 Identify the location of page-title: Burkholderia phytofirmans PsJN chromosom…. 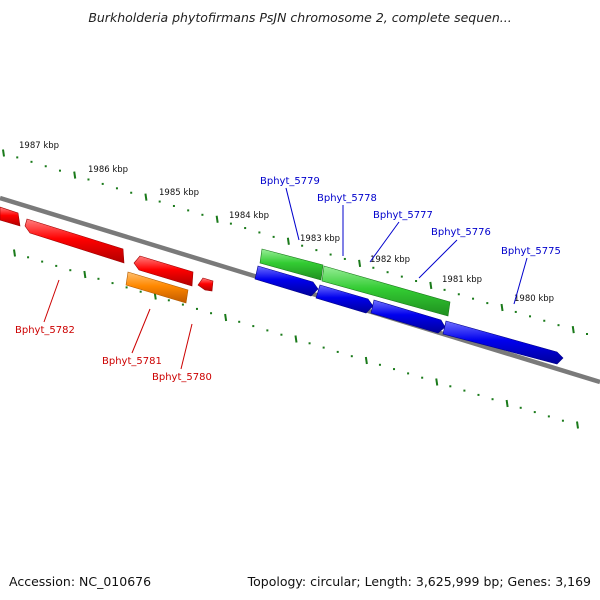
(300, 17).